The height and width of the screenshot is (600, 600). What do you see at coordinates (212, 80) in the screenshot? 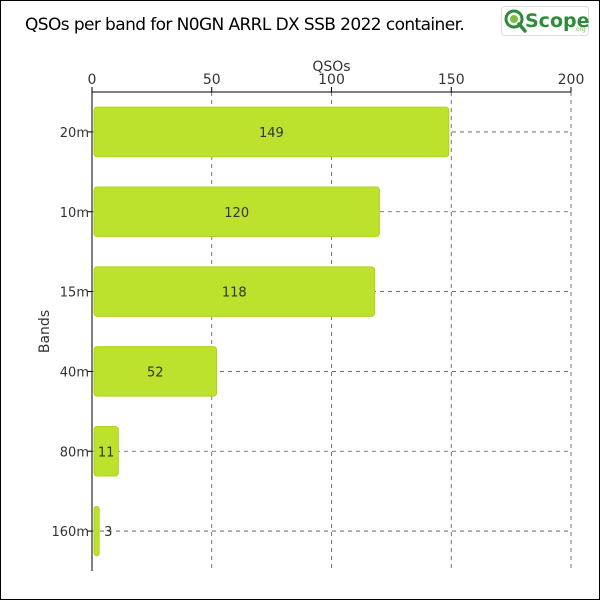
I see `x-tick-label: 50` at bounding box center [212, 80].